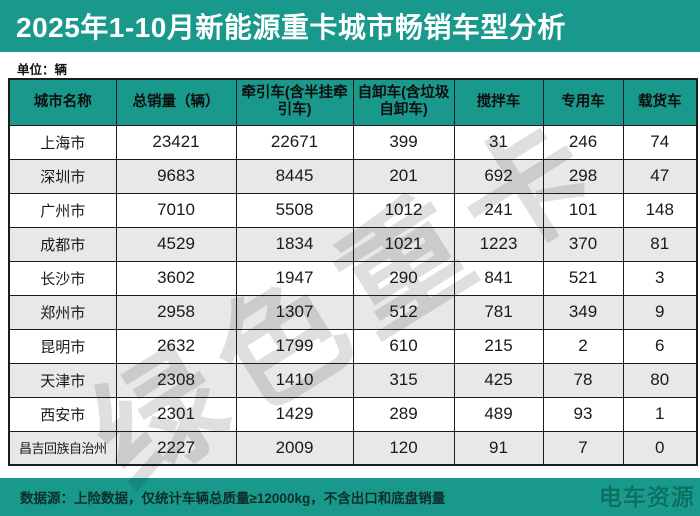 The image size is (700, 516). I want to click on value-cell: 2227, so click(176, 448).